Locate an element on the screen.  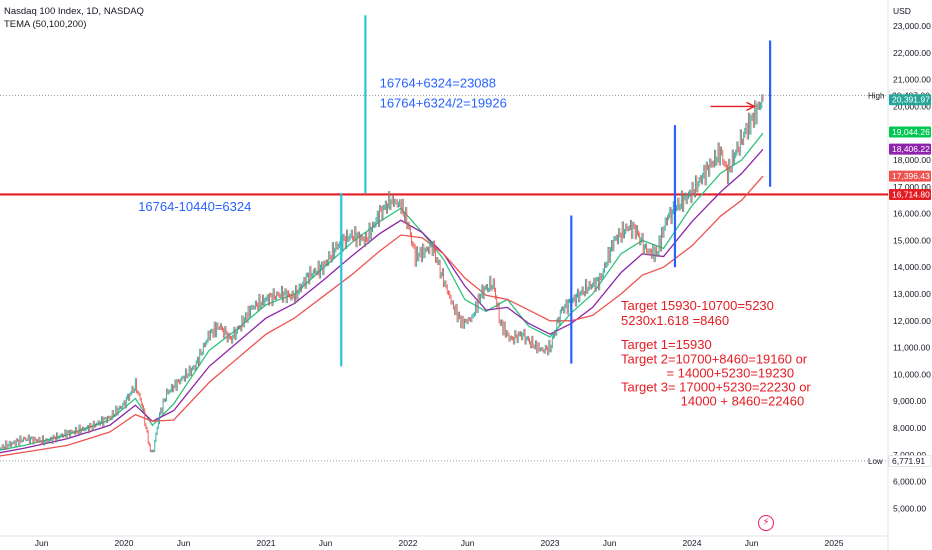
price-tag-value: 19,044.26 is located at coordinates (911, 132).